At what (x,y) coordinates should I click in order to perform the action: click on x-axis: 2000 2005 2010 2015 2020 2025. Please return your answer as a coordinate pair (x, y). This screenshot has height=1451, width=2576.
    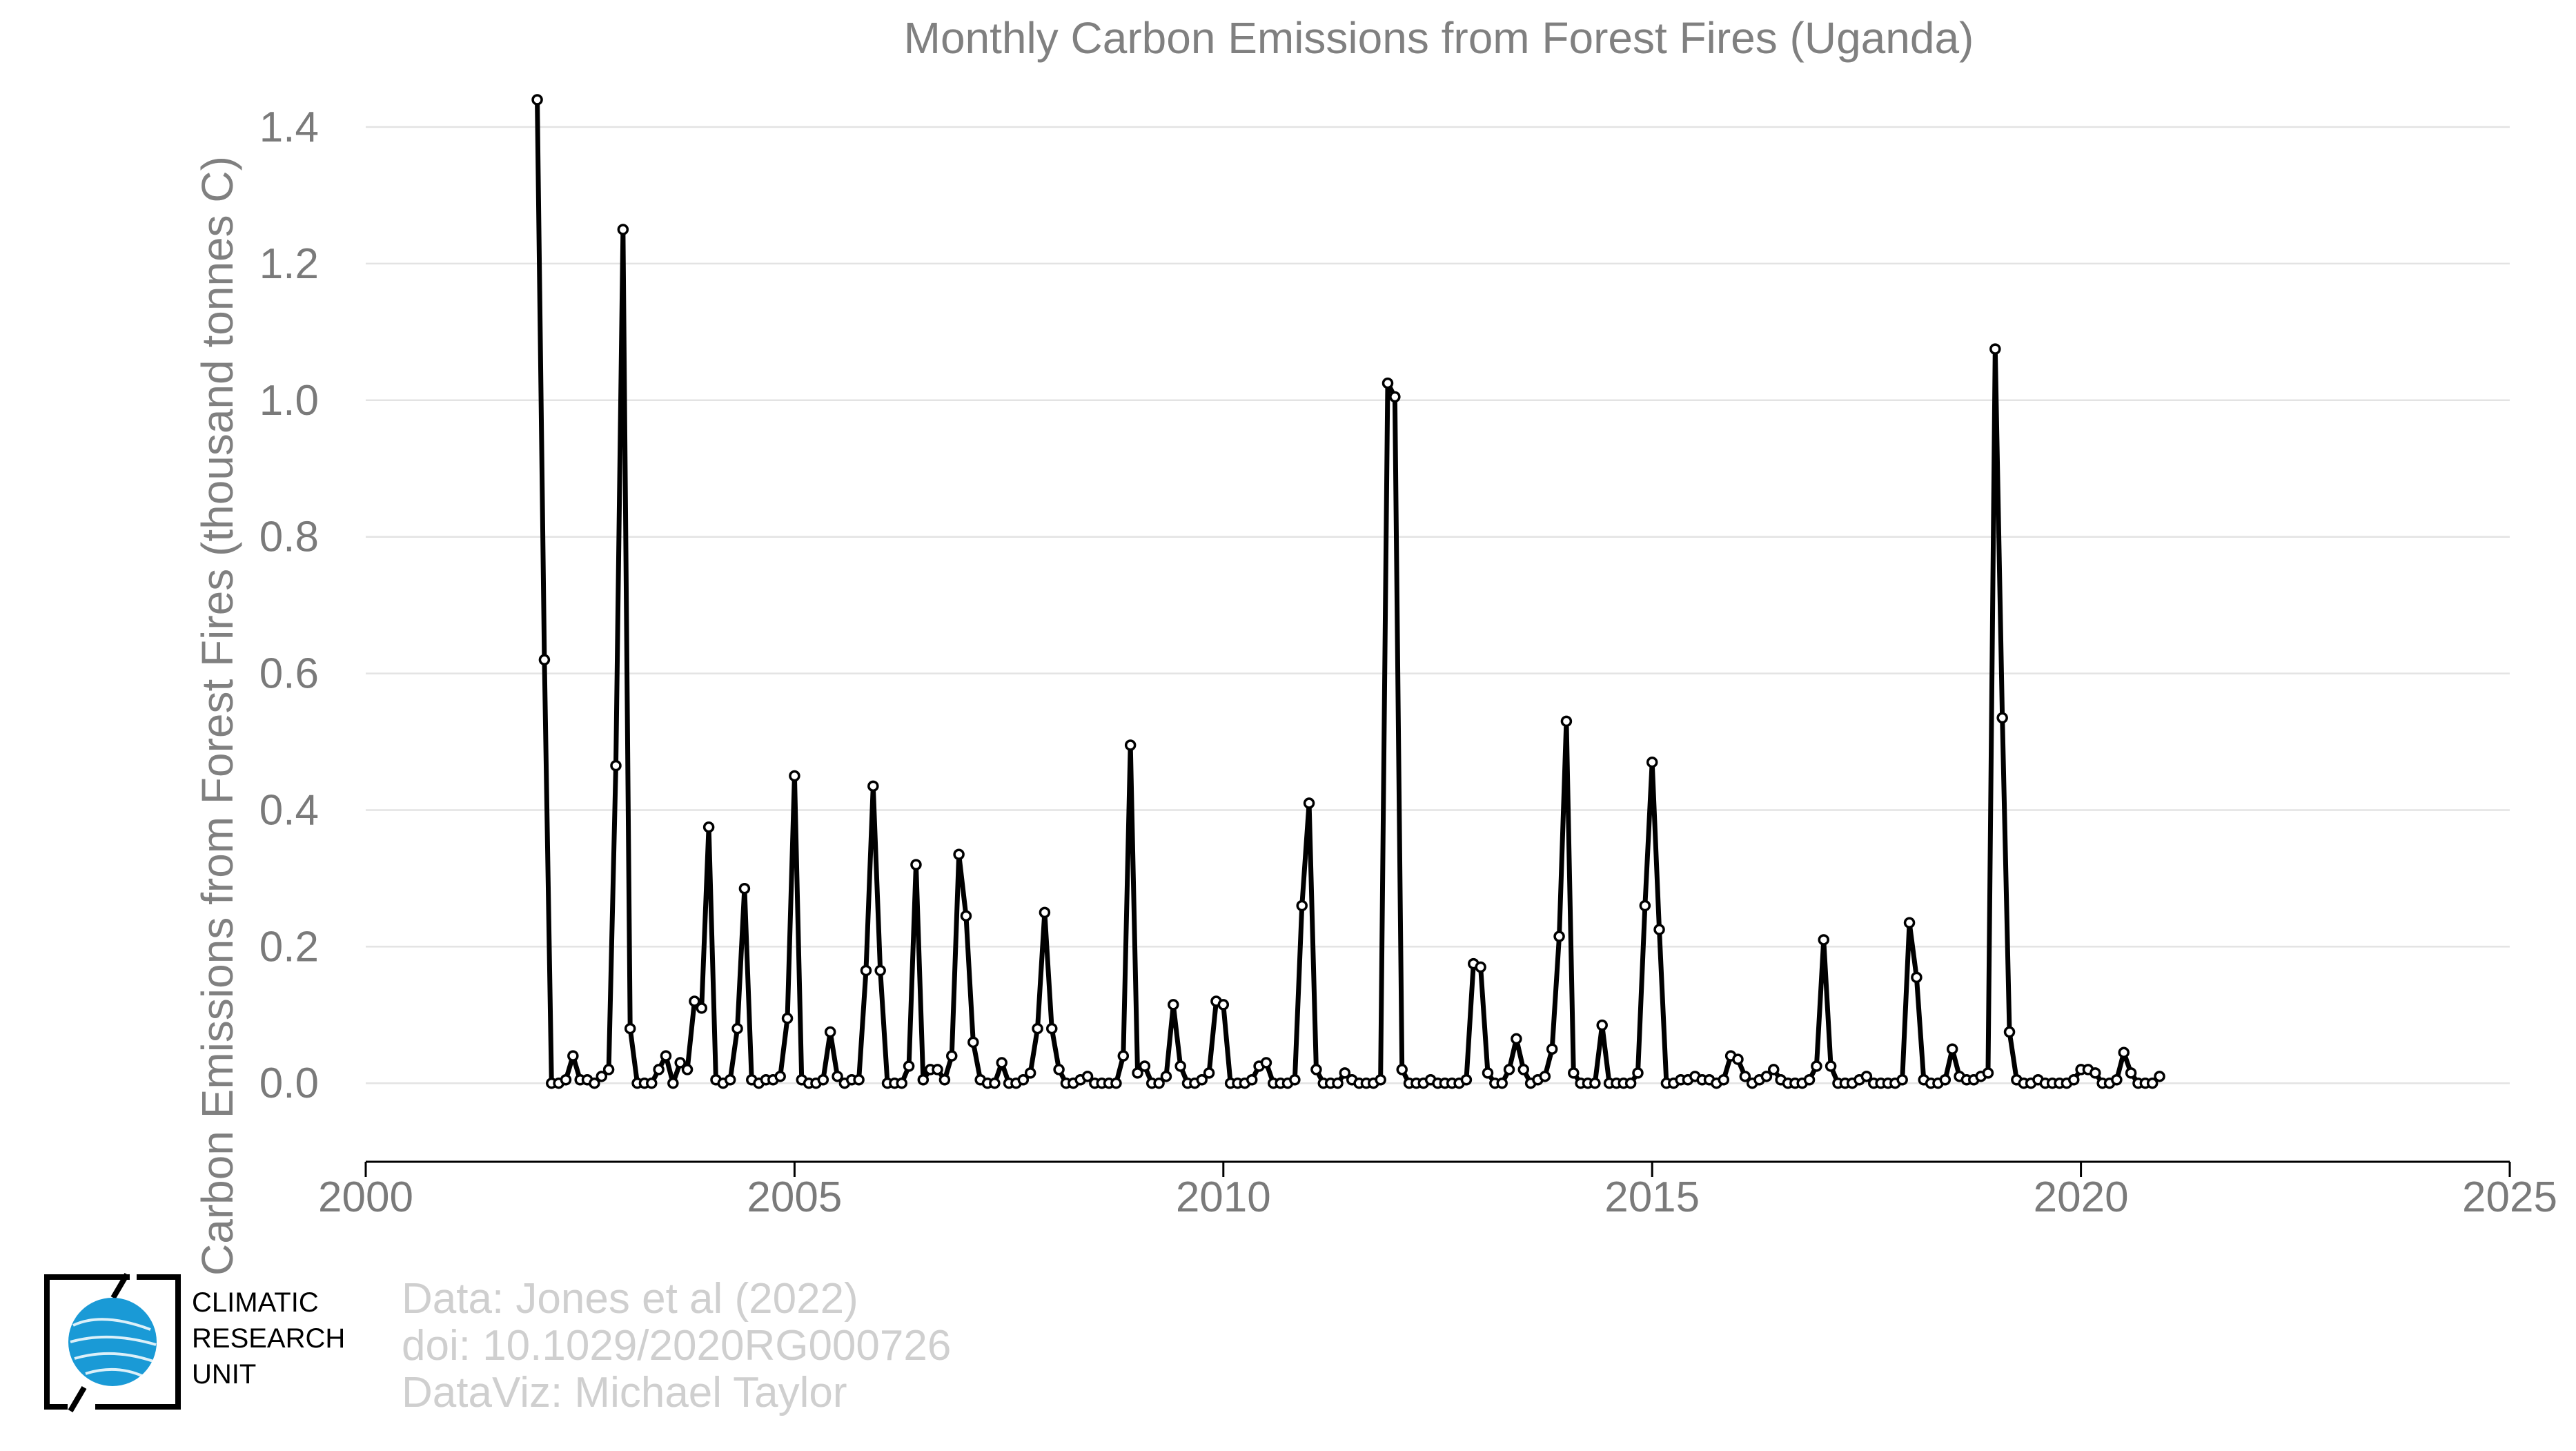
    Looking at the image, I should click on (1437, 1190).